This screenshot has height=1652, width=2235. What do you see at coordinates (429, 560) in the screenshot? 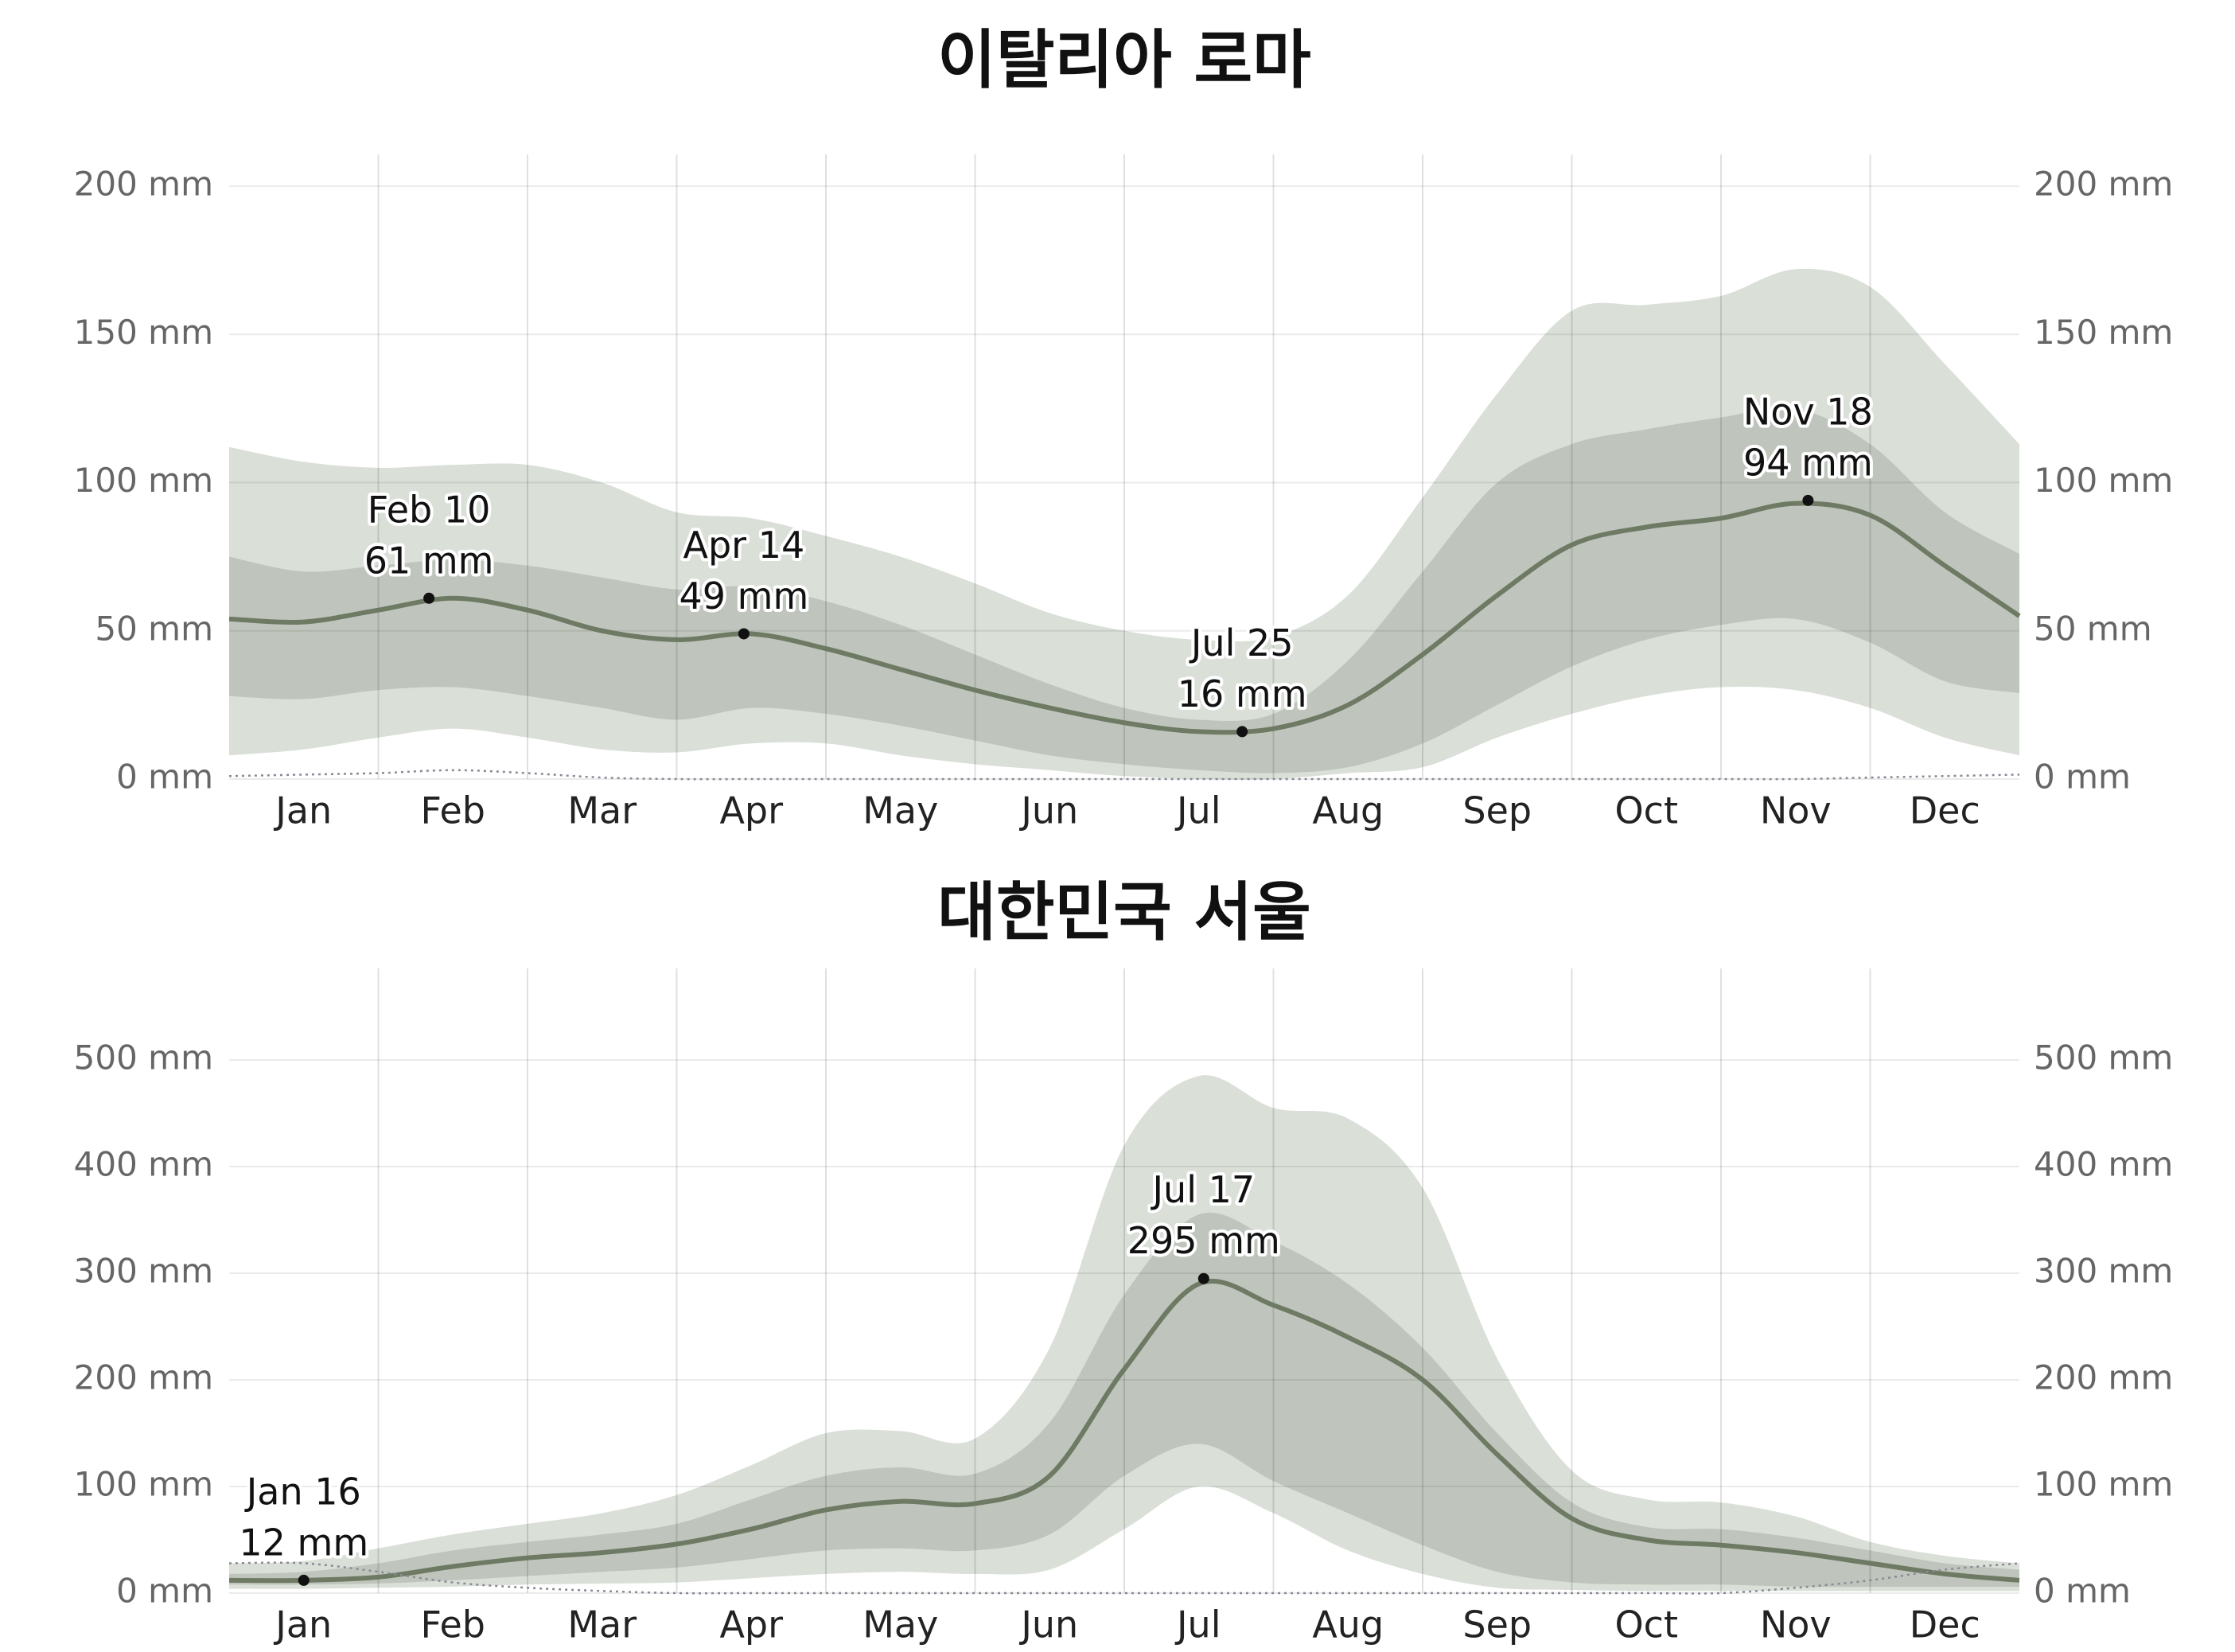
I see `annotation-value: 61 mm` at bounding box center [429, 560].